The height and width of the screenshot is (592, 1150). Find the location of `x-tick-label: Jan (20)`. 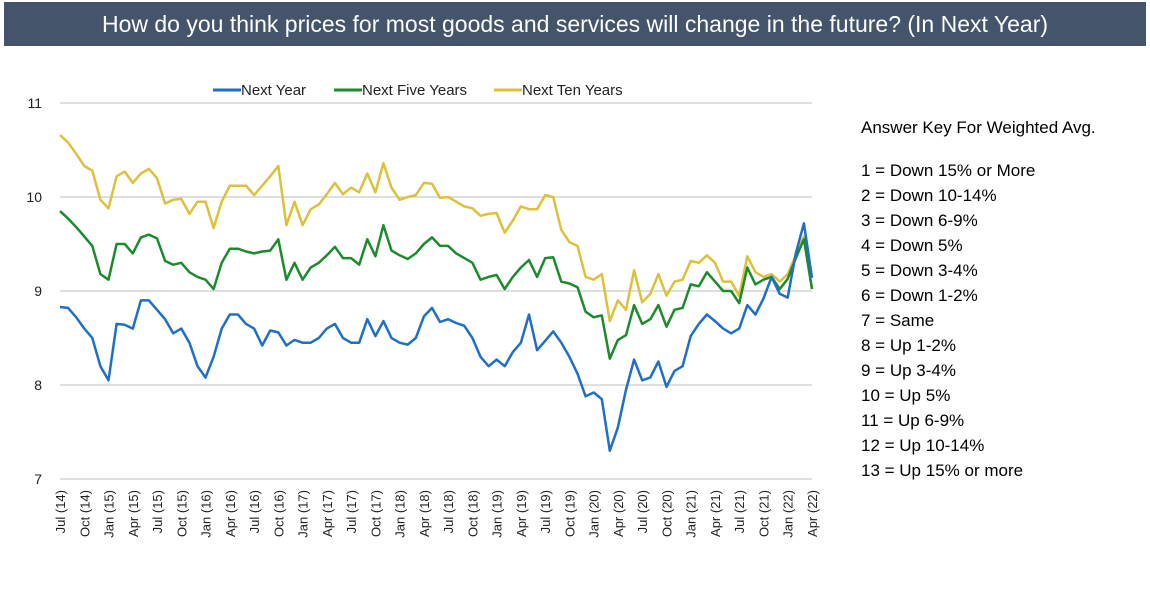

x-tick-label: Jan (20) is located at coordinates (594, 514).